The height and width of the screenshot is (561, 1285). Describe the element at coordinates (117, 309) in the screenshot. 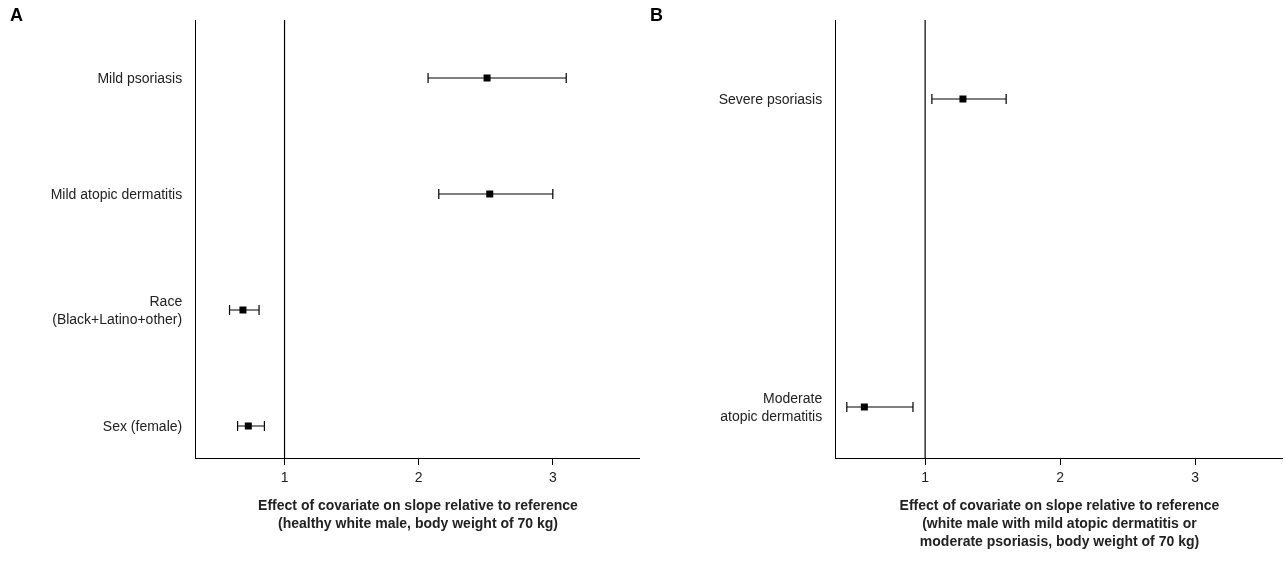

I see `y-tick-label: Race (Black+Latino+other)` at that location.